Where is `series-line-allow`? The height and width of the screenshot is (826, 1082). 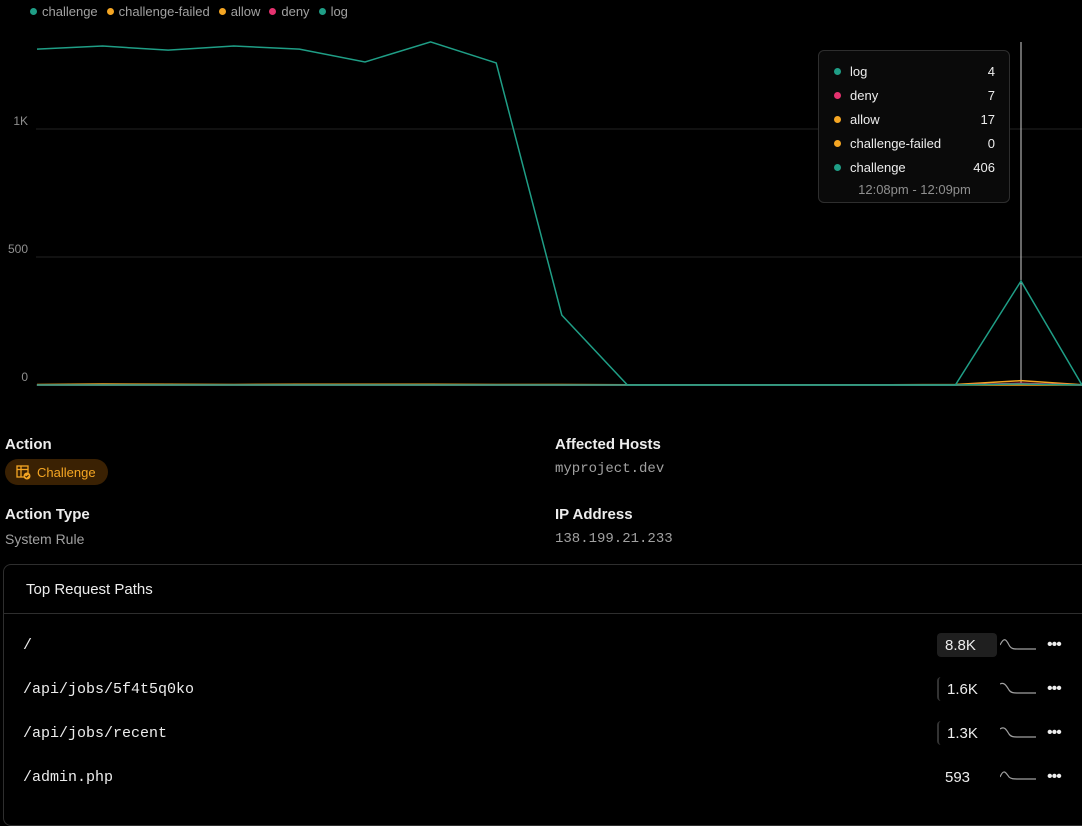 series-line-allow is located at coordinates (559, 382).